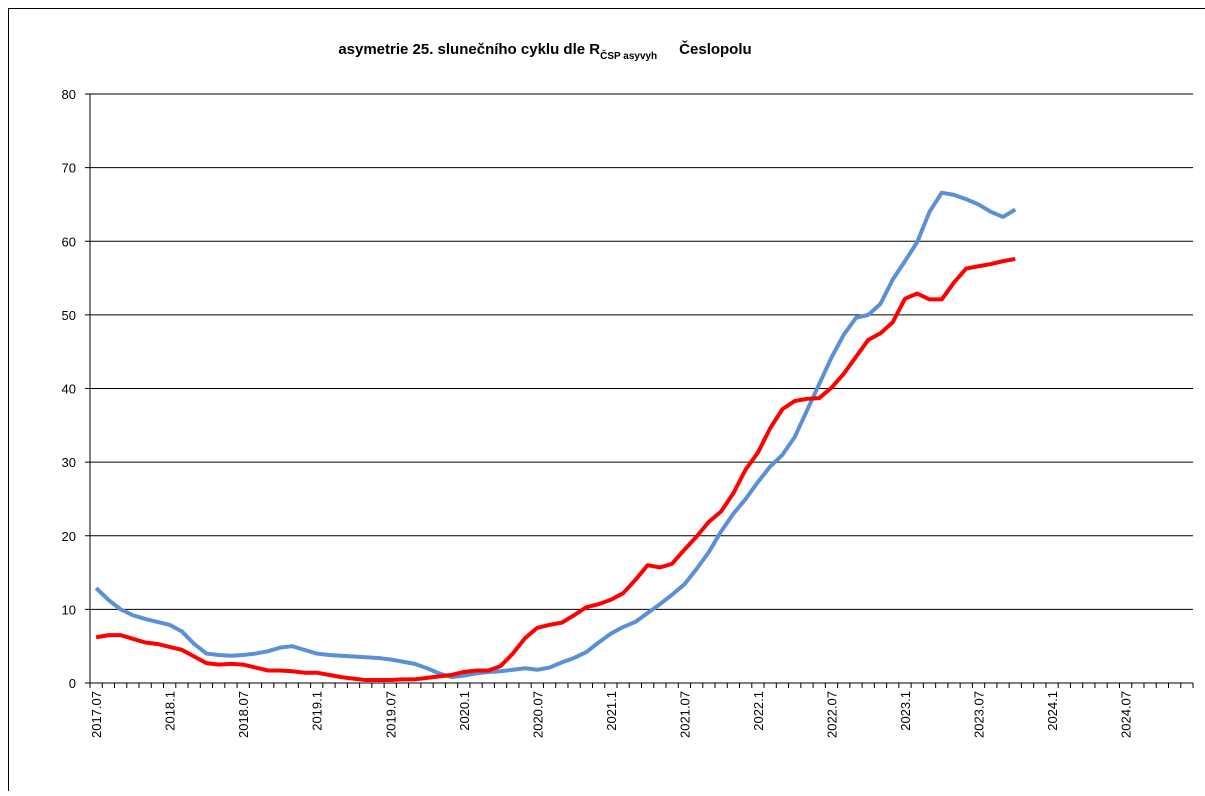 The height and width of the screenshot is (796, 1205). Describe the element at coordinates (317, 711) in the screenshot. I see `x-tick-label: 2019.1` at that location.